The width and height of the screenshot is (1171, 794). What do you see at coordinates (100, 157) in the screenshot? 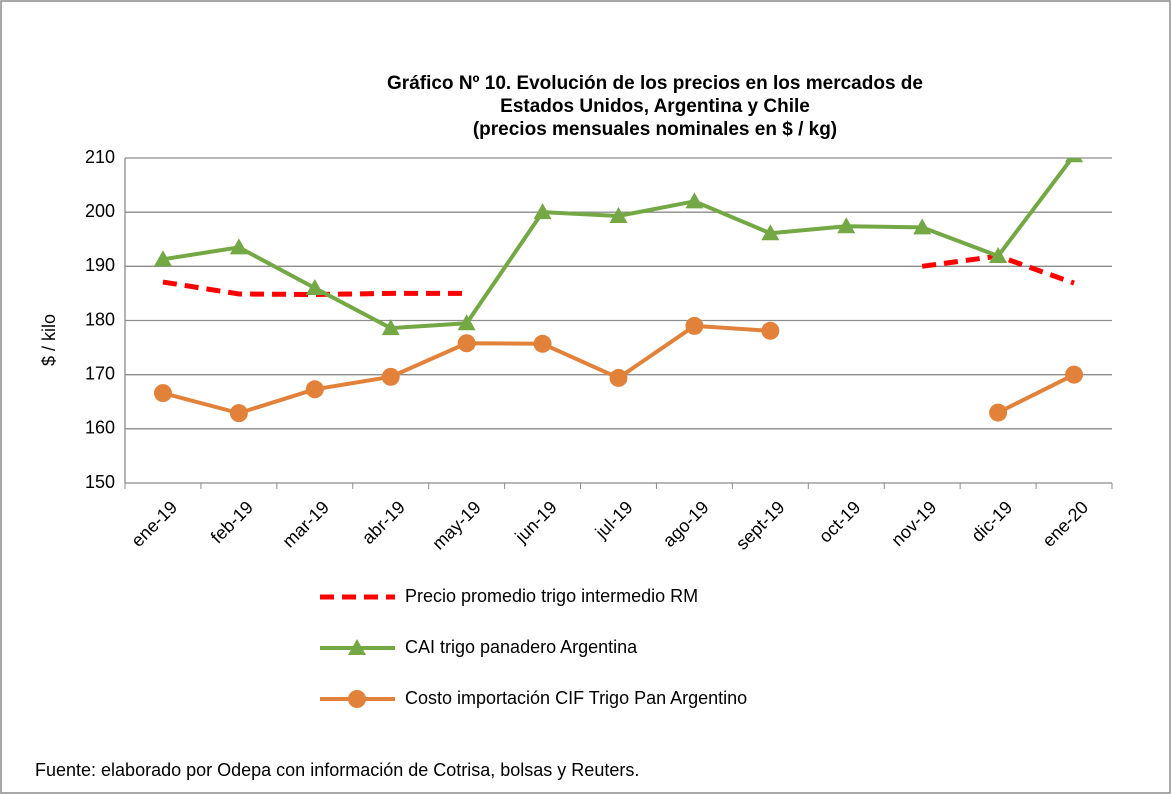
I see `y-tick-label: 210` at bounding box center [100, 157].